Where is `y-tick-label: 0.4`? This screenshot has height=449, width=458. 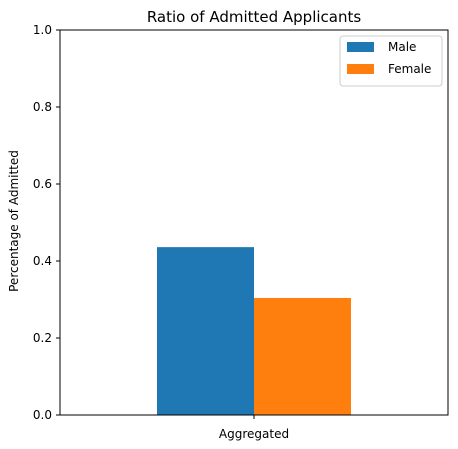 y-tick-label: 0.4 is located at coordinates (42, 261).